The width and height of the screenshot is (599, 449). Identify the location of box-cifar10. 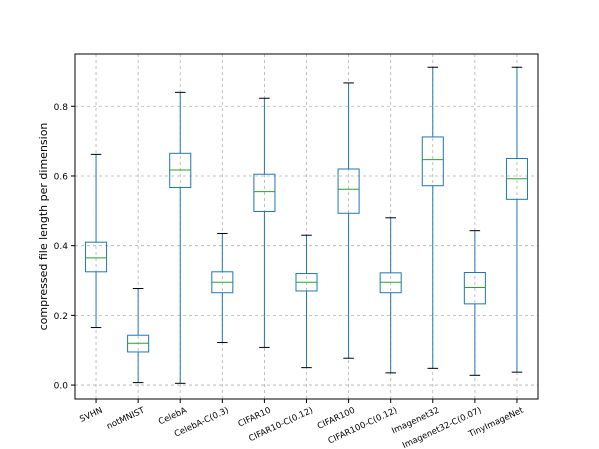
(264, 222).